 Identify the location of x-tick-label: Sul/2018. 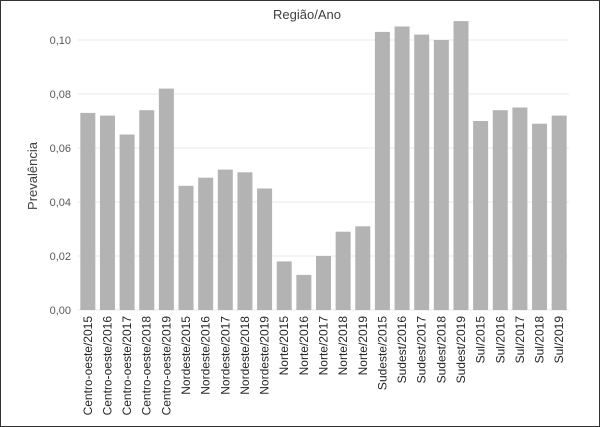
(540, 340).